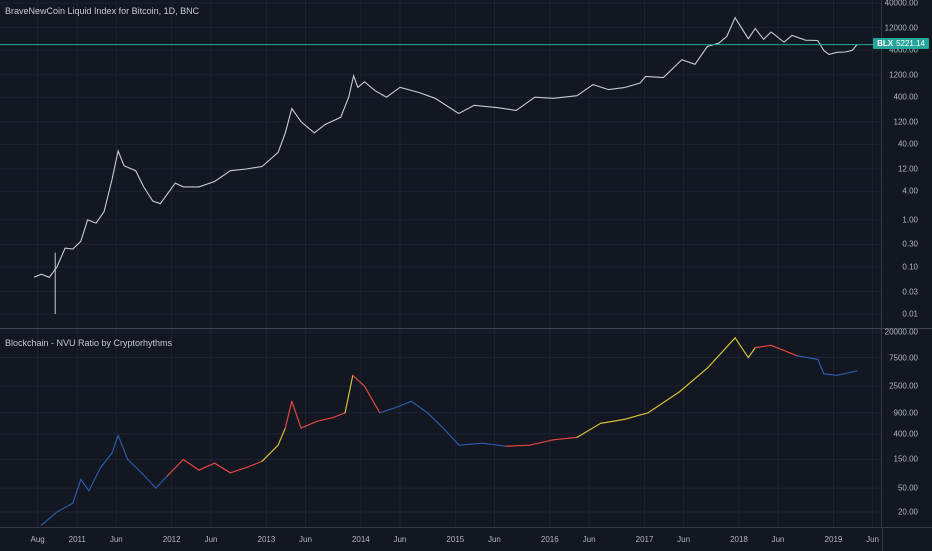 This screenshot has width=932, height=551. Describe the element at coordinates (901, 28) in the screenshot. I see `y-tick-label: 12000.00` at that location.